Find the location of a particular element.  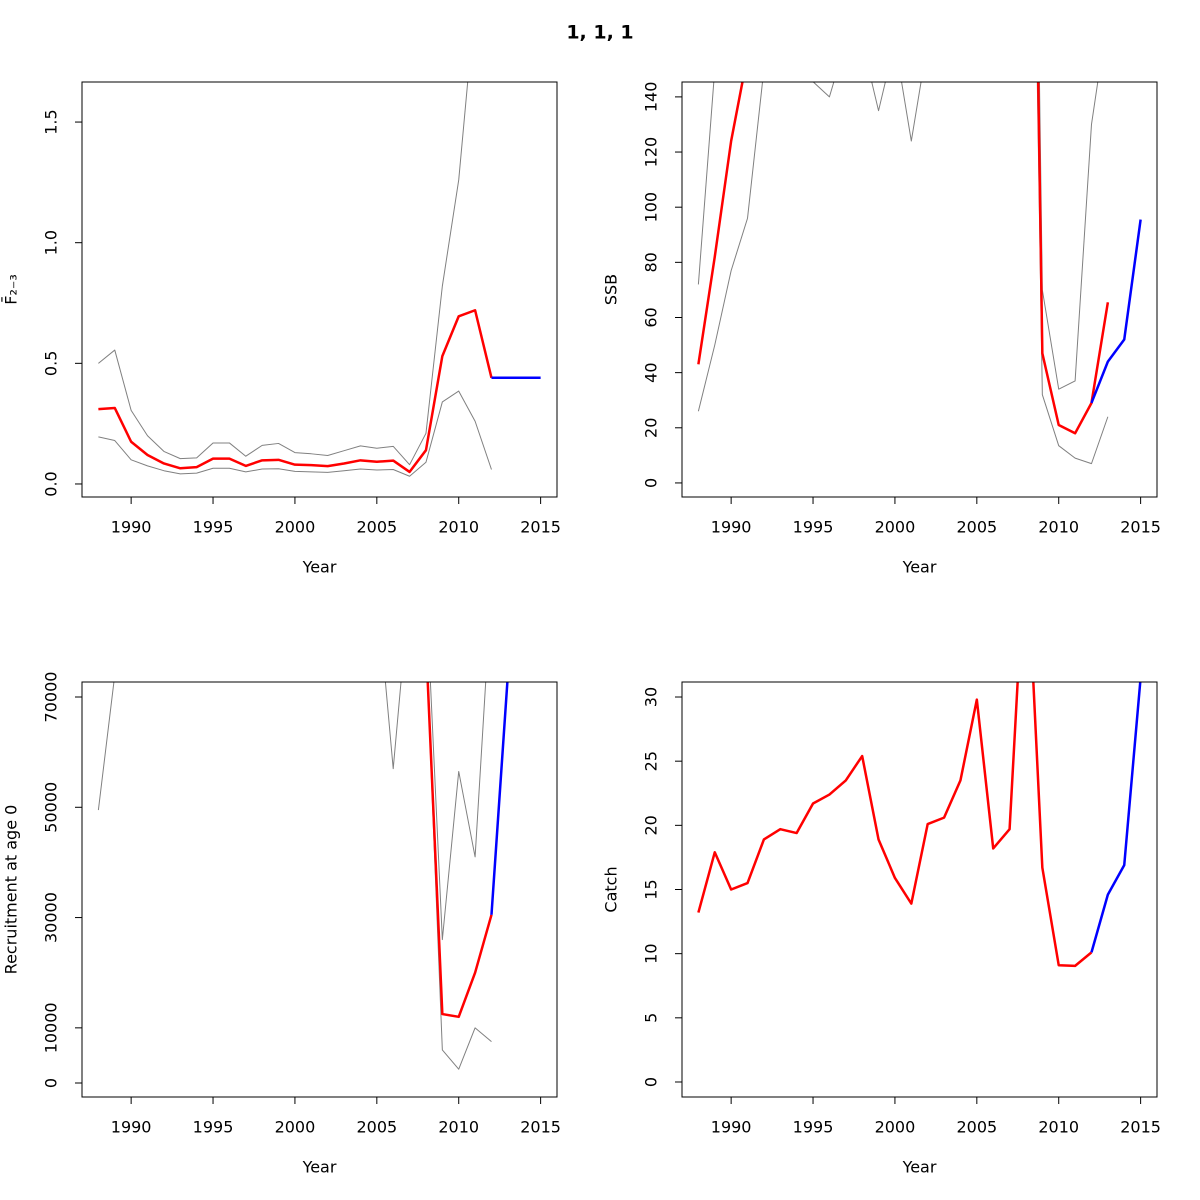

y-tick-label: 15 is located at coordinates (651, 889).